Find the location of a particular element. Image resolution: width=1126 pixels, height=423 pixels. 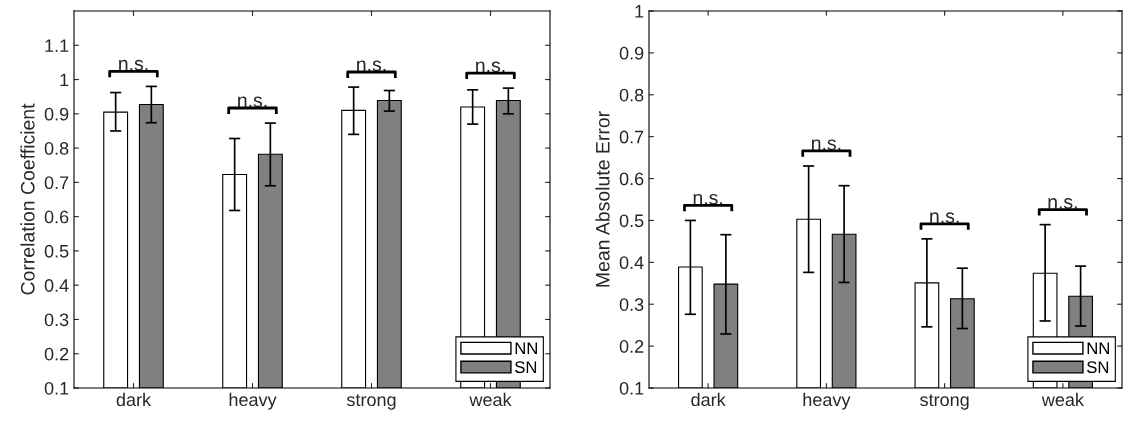

y-tick-label: 1.1 is located at coordinates (57, 45).